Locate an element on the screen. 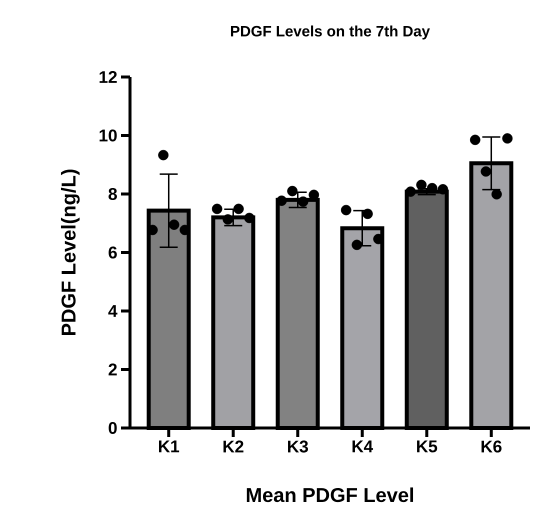 This screenshot has height=526, width=549. y-axis-title: PDGF Level(ng/L) is located at coordinates (70, 253).